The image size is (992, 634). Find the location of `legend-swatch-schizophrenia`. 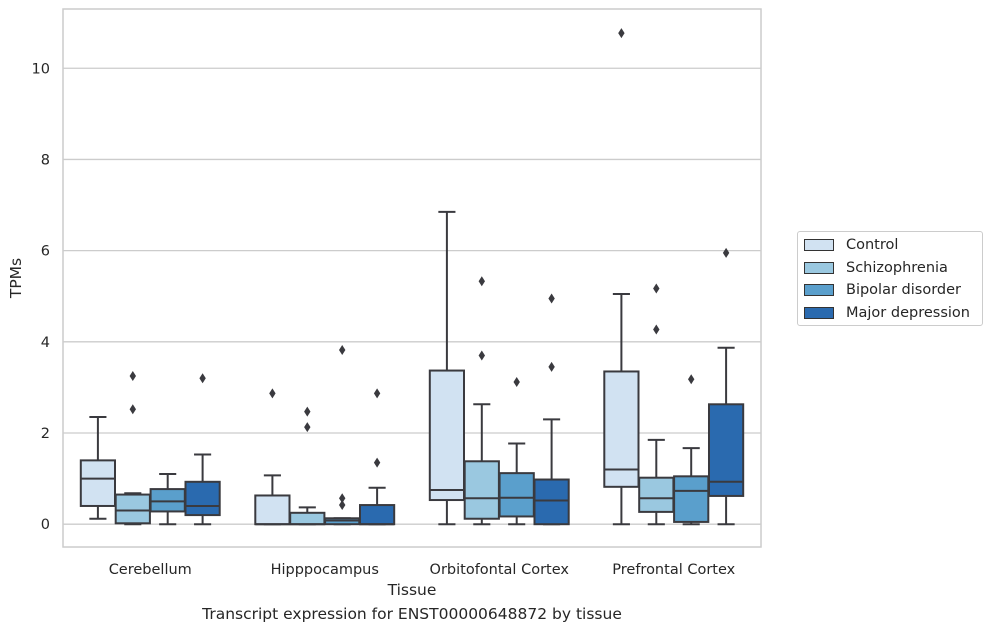

legend-swatch-schizophrenia is located at coordinates (819, 268).